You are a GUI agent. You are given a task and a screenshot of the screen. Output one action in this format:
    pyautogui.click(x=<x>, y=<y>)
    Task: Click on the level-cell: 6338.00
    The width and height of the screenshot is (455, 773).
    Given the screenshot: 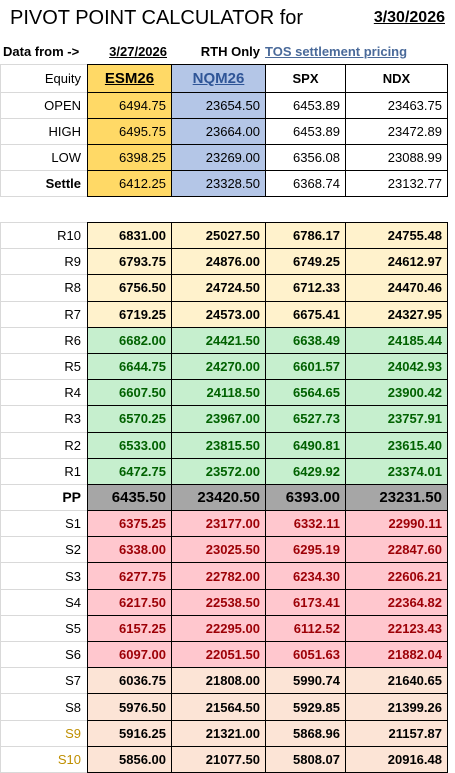 What is the action you would take?
    pyautogui.click(x=129, y=550)
    